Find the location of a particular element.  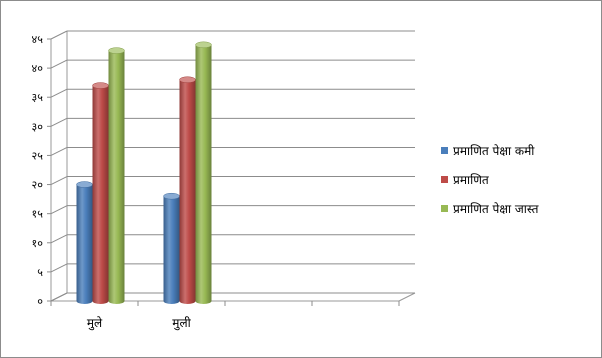

legend-item: प्रमाणित is located at coordinates (489, 179).